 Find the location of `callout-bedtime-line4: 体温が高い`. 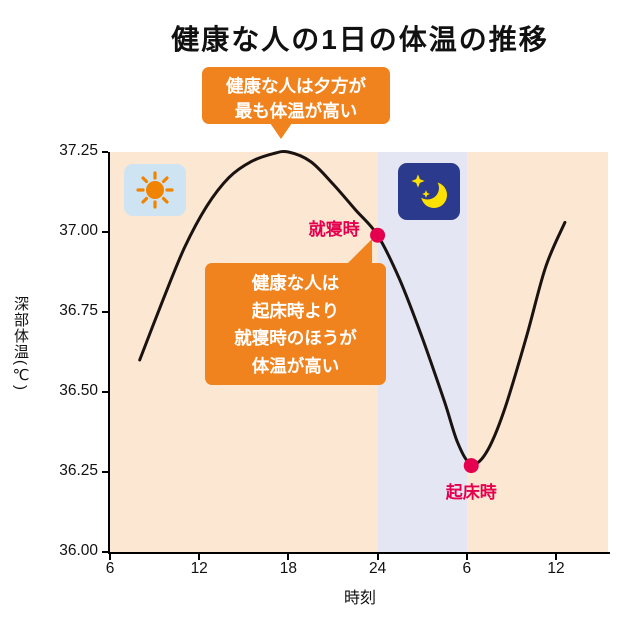

callout-bedtime-line4: 体温が高い is located at coordinates (295, 365).